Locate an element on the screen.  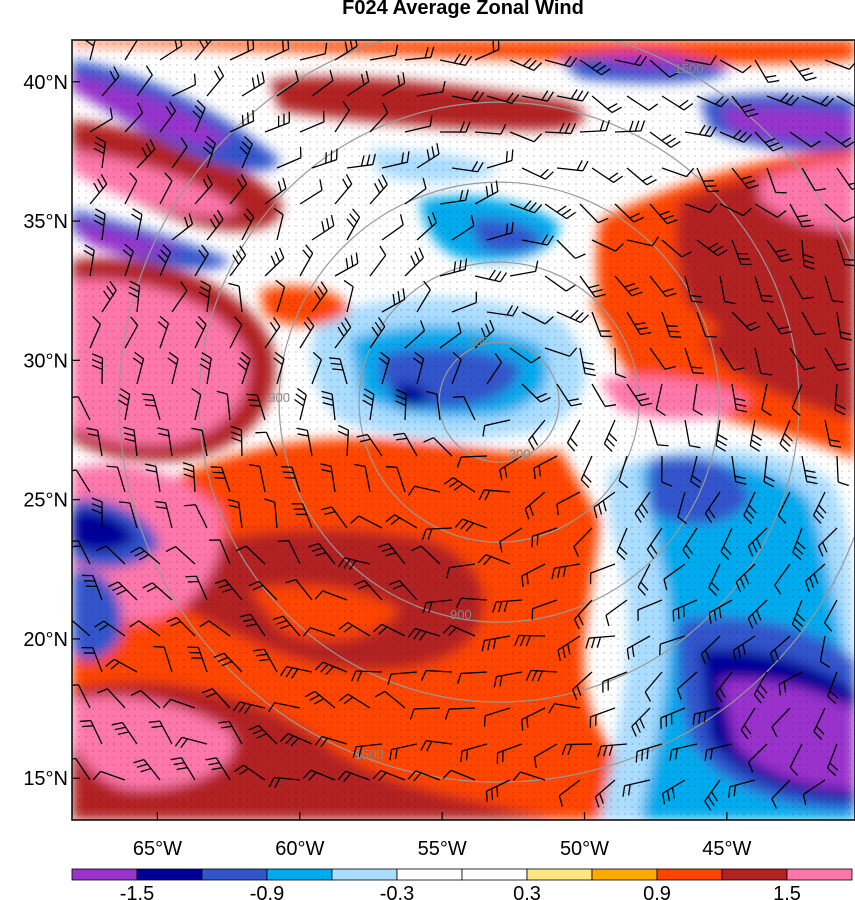
range-ring is located at coordinates (499, 402).